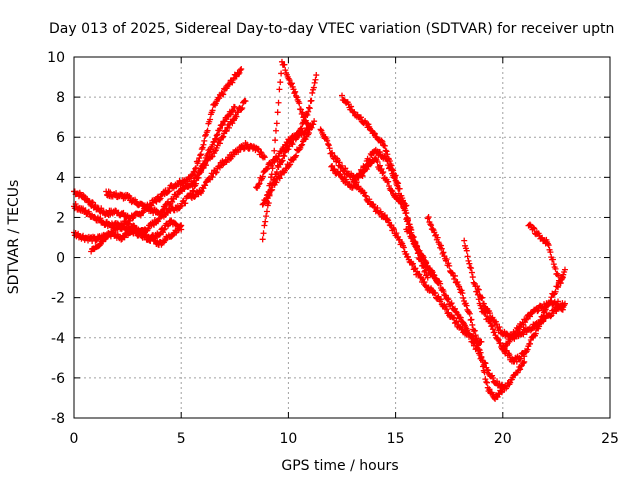 Image resolution: width=640 pixels, height=480 pixels. What do you see at coordinates (60, 259) in the screenshot?
I see `y-tick-label: 0` at bounding box center [60, 259].